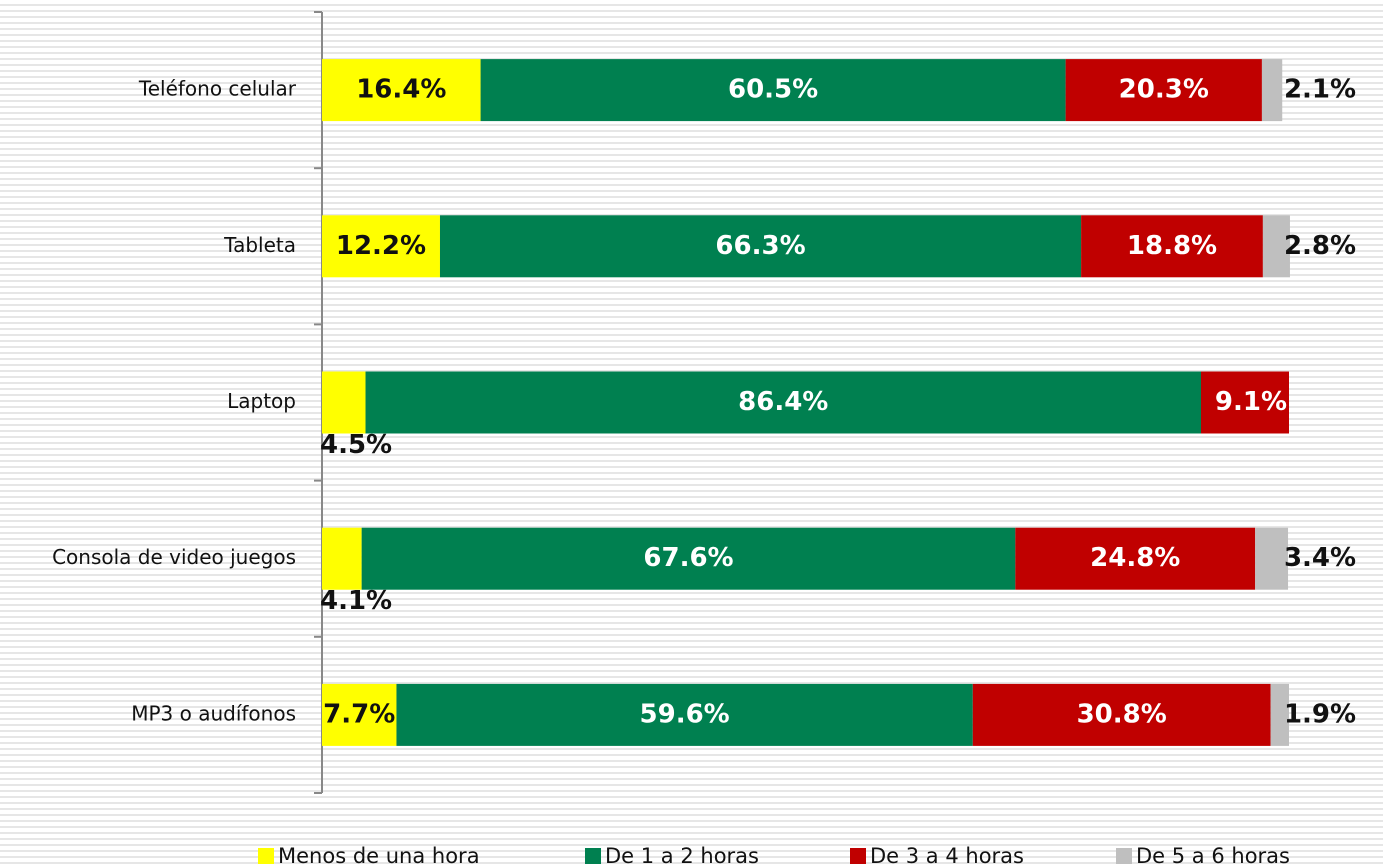  Describe the element at coordinates (1320, 246) in the screenshot. I see `data-label: 2.8%` at that location.